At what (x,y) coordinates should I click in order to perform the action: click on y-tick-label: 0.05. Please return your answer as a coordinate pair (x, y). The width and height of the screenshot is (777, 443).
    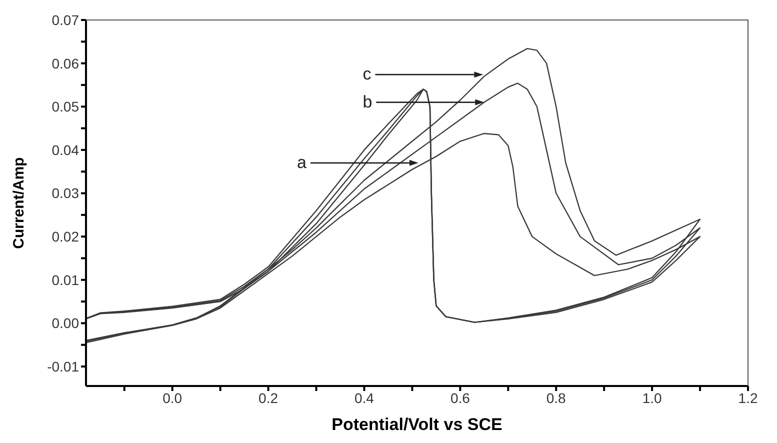
    Looking at the image, I should click on (66, 106).